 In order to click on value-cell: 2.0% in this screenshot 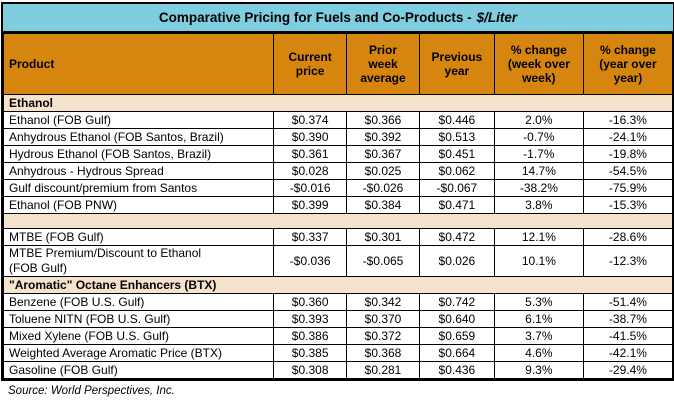, I will do `click(538, 120)`.